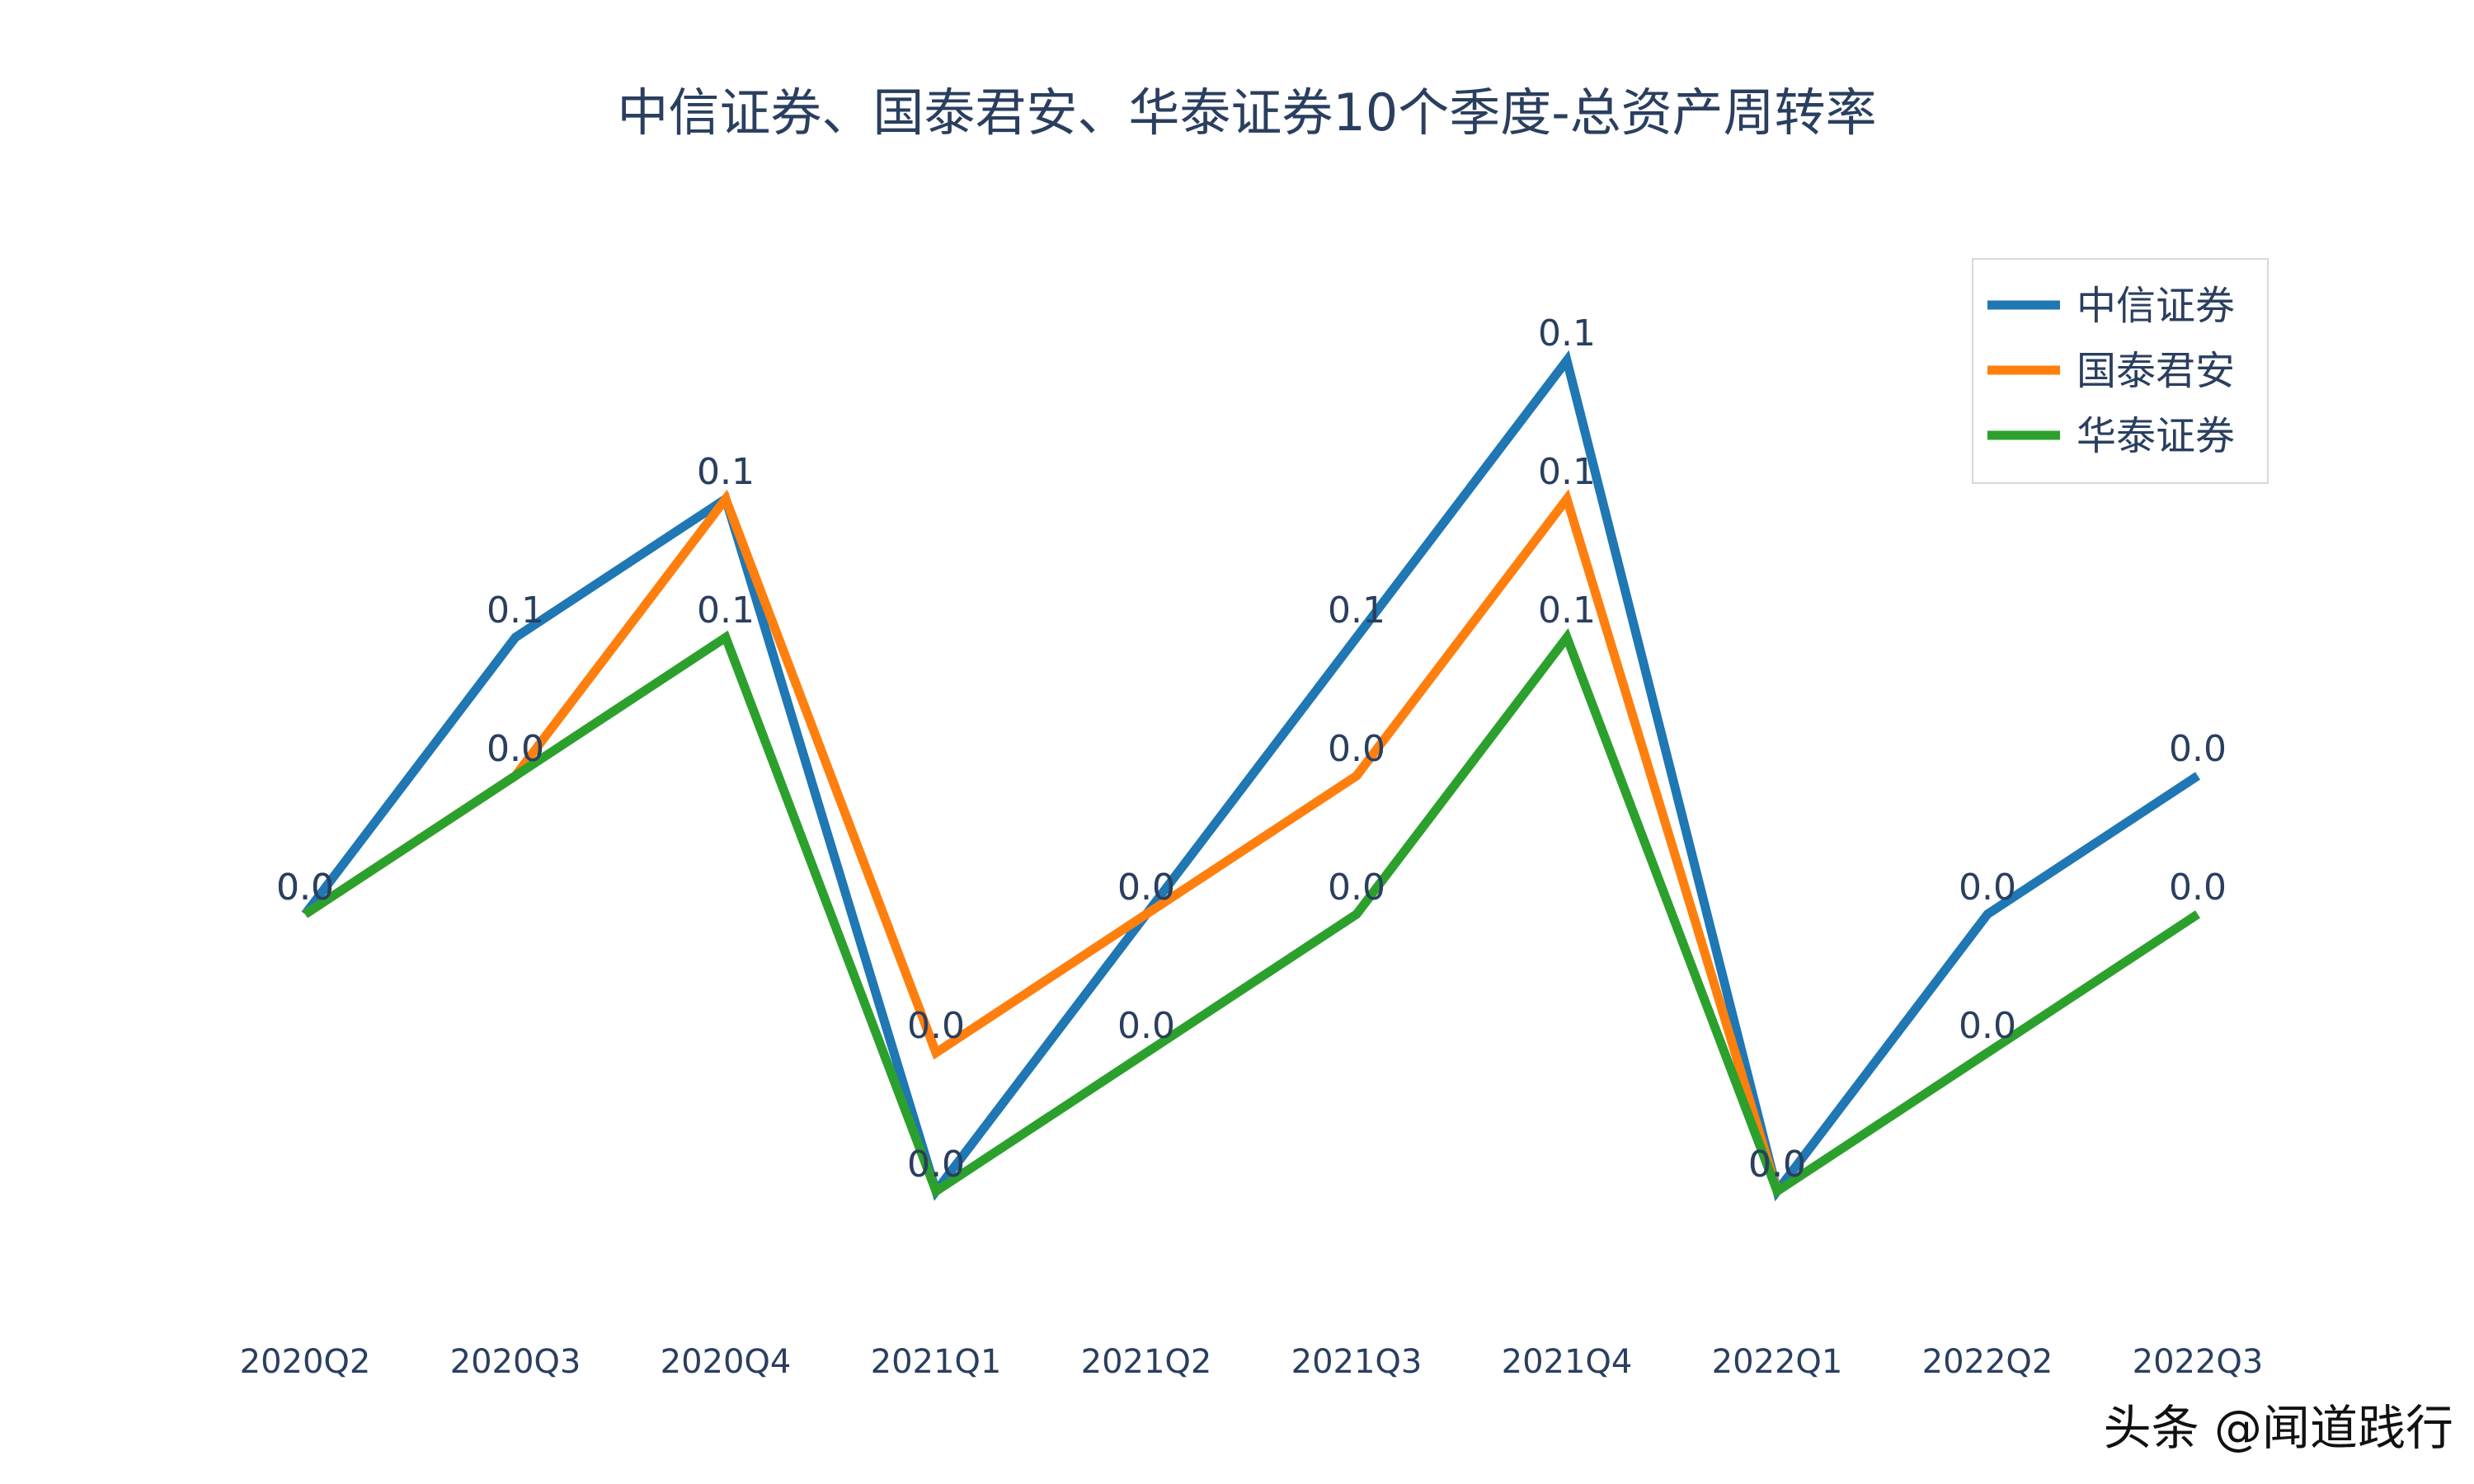 This screenshot has width=2474, height=1484. Describe the element at coordinates (515, 1362) in the screenshot. I see `x-tick-label: 2020Q3` at that location.